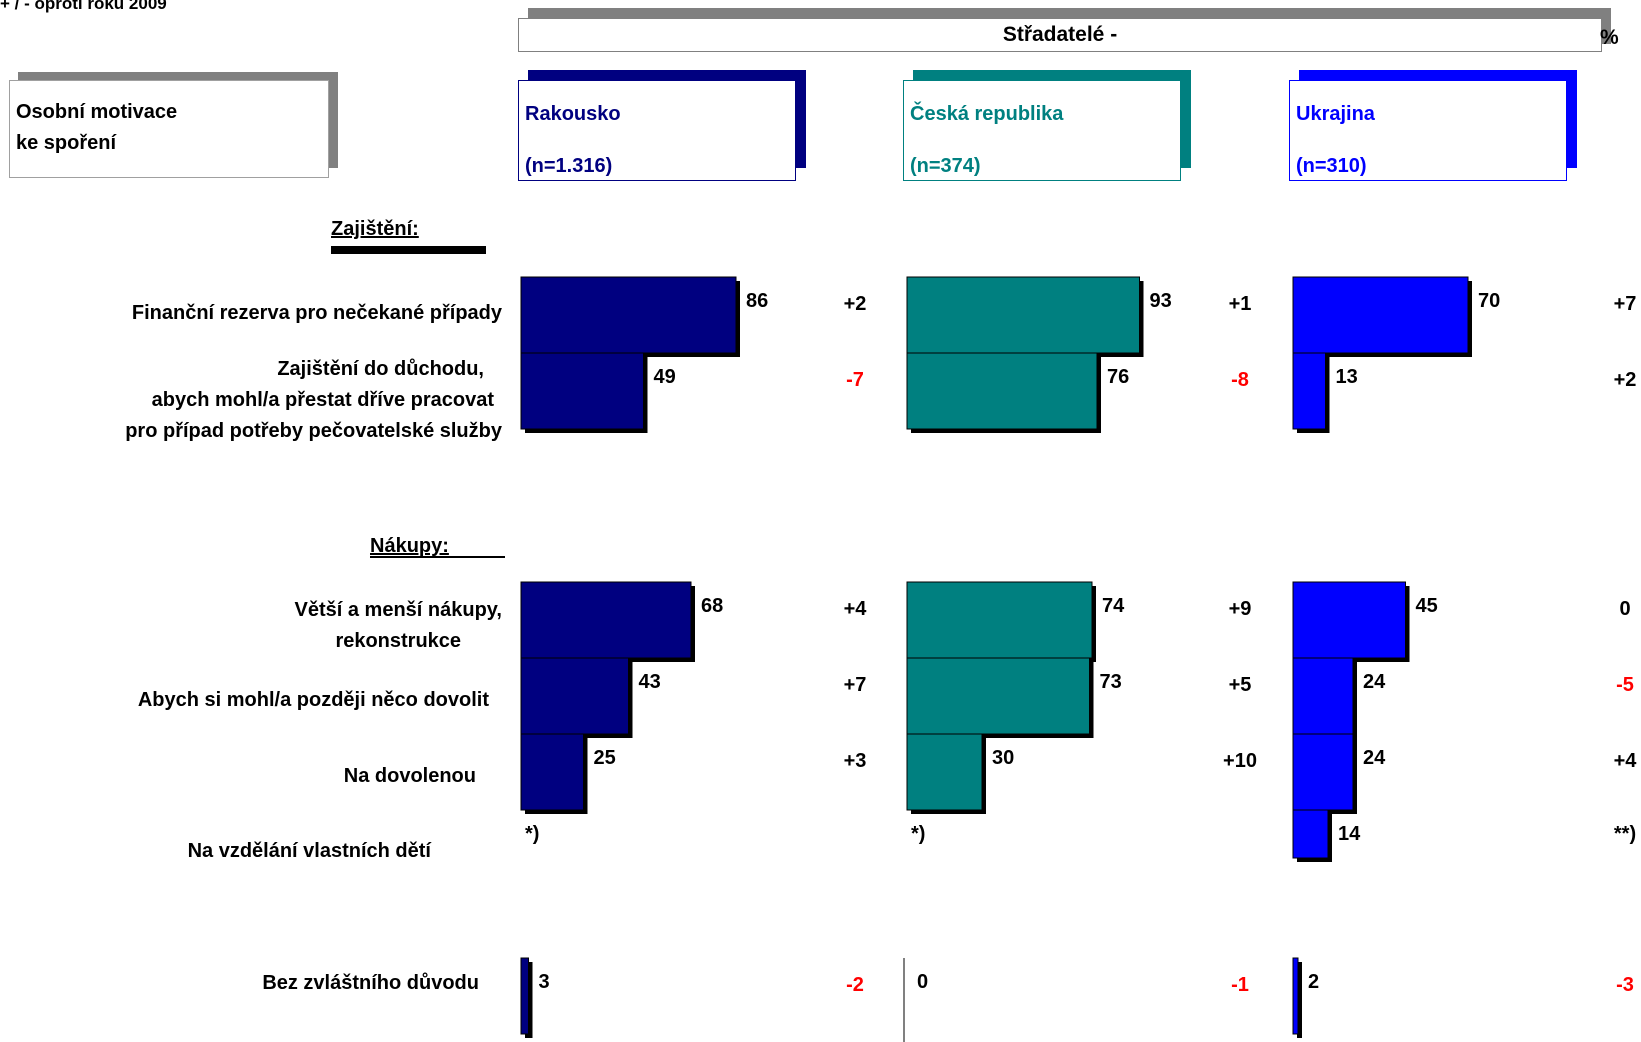 The height and width of the screenshot is (1042, 1641). What do you see at coordinates (1625, 834) in the screenshot?
I see `change-label-ukrajina: **)` at bounding box center [1625, 834].